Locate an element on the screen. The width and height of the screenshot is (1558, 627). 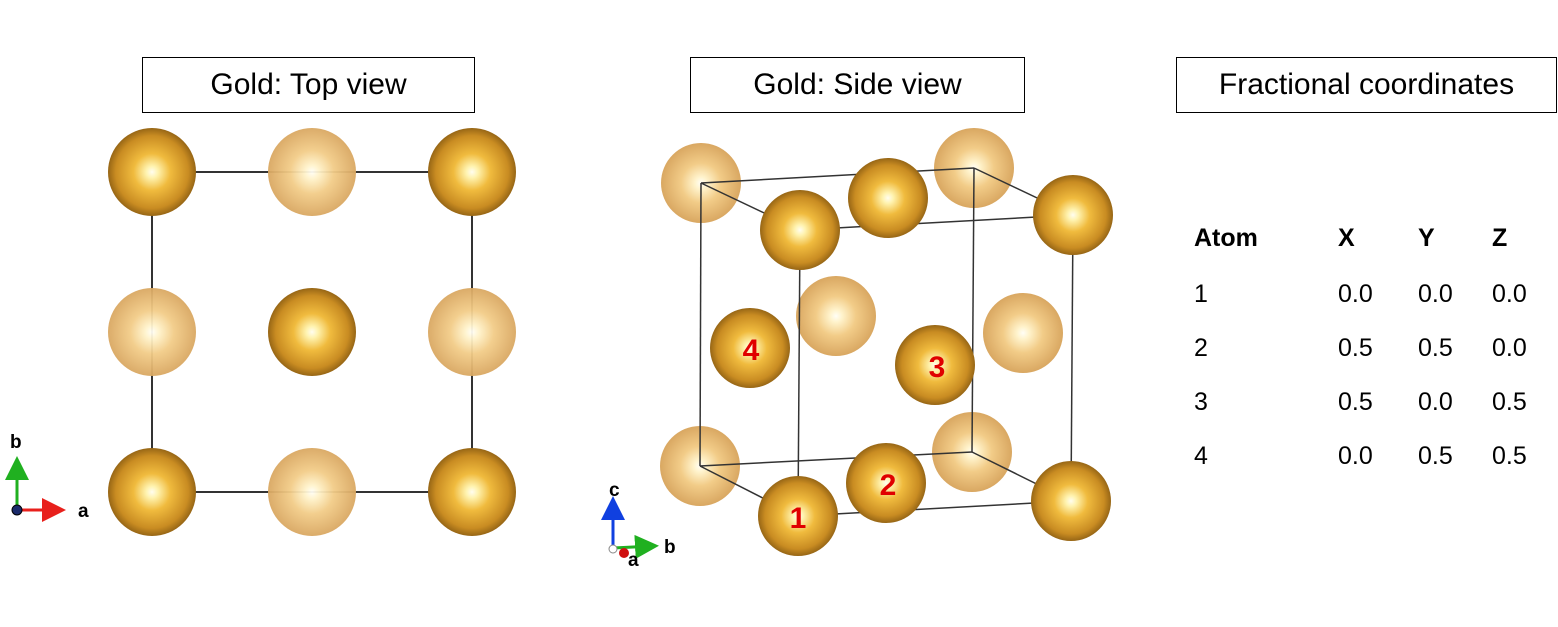
top-view-title-text: Gold: Top view is located at coordinates (308, 84).